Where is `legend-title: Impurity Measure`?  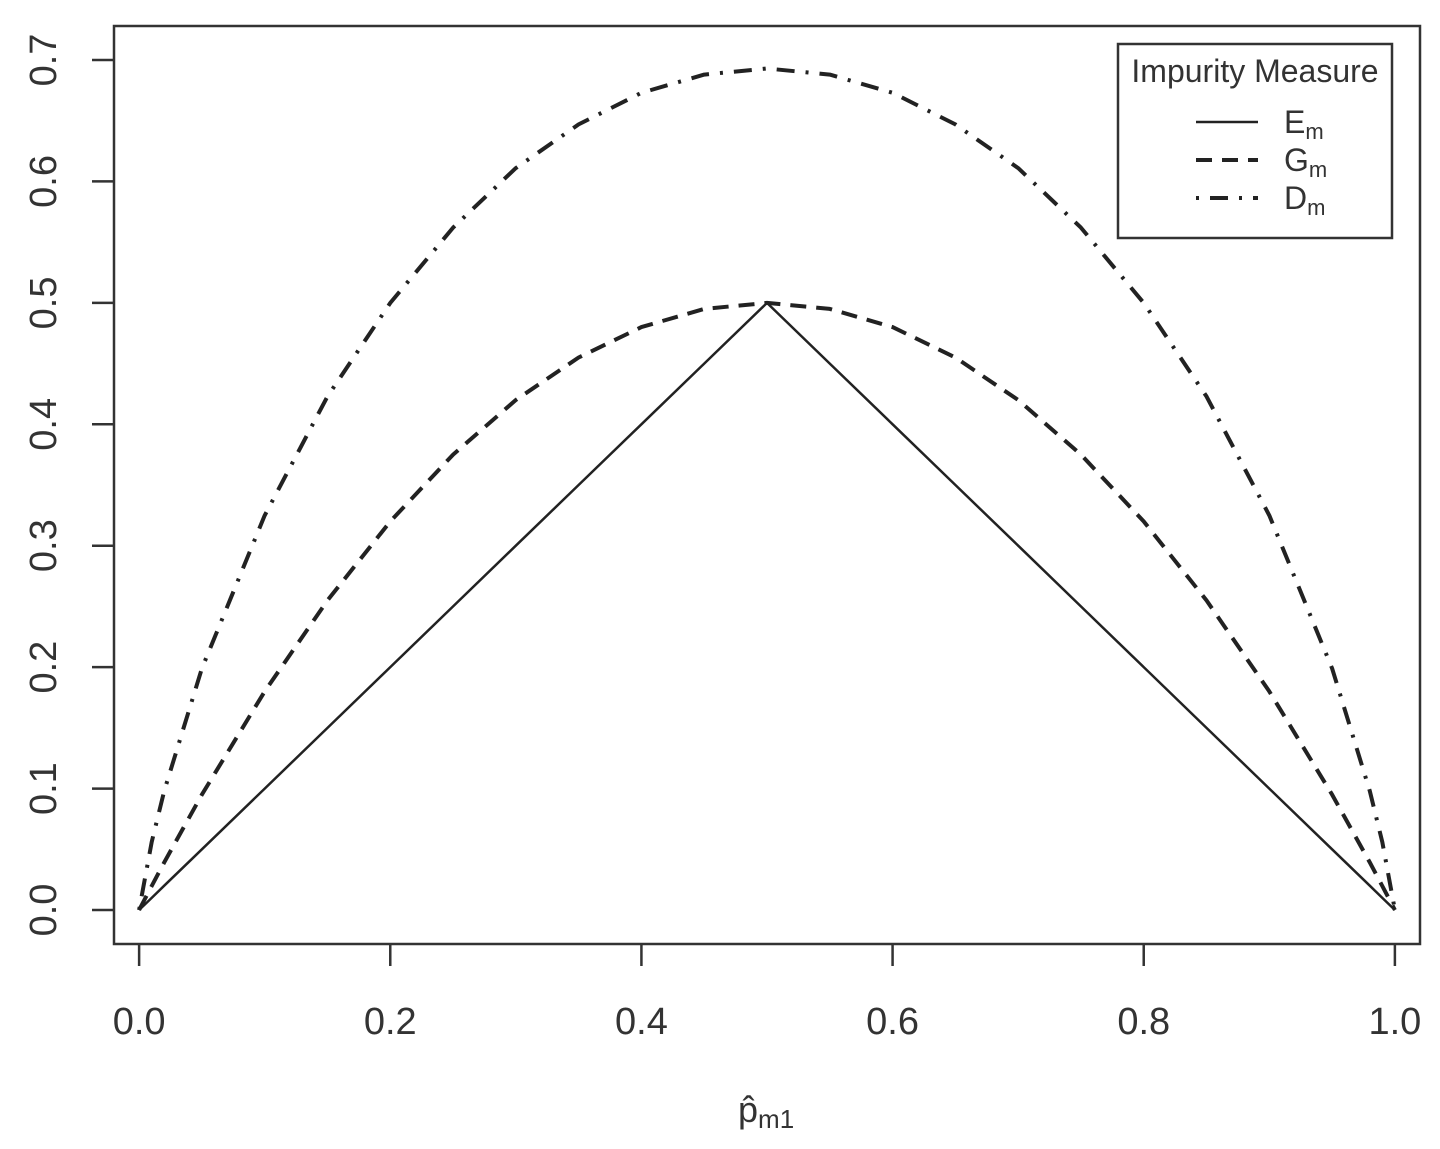 legend-title: Impurity Measure is located at coordinates (1254, 71).